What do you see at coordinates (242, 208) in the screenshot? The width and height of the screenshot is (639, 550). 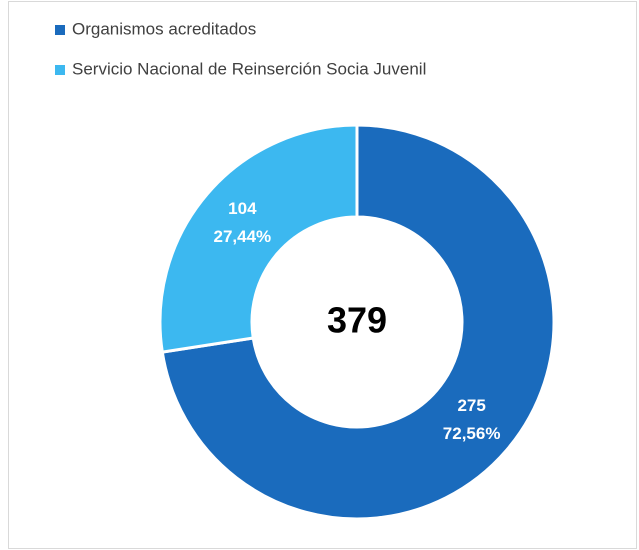 I see `value-label: 104` at bounding box center [242, 208].